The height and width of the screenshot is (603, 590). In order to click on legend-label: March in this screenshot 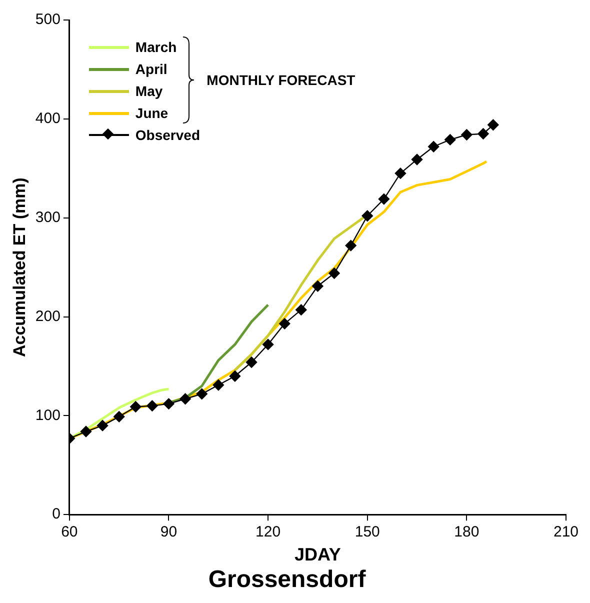, I will do `click(156, 47)`.